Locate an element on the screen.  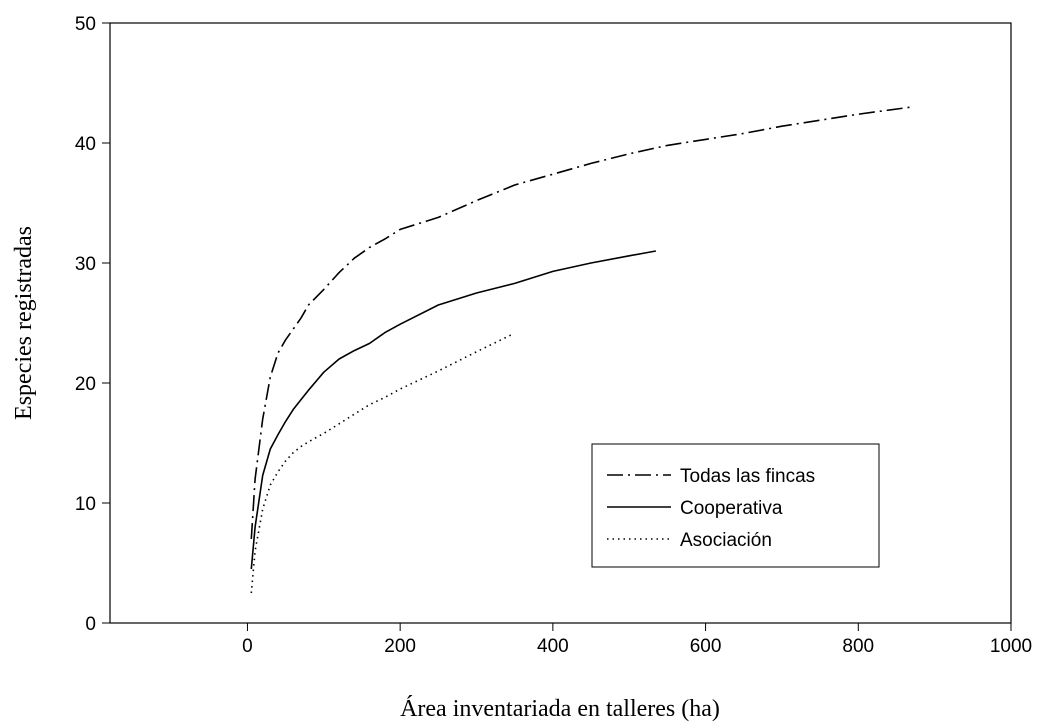
x-axis: 0 200 400 600 800 1000 is located at coordinates (637, 640).